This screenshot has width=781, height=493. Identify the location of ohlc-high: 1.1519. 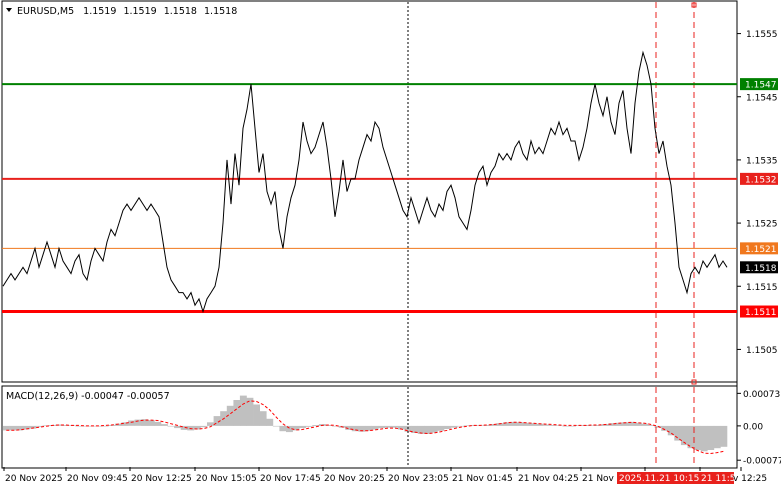
(139, 11).